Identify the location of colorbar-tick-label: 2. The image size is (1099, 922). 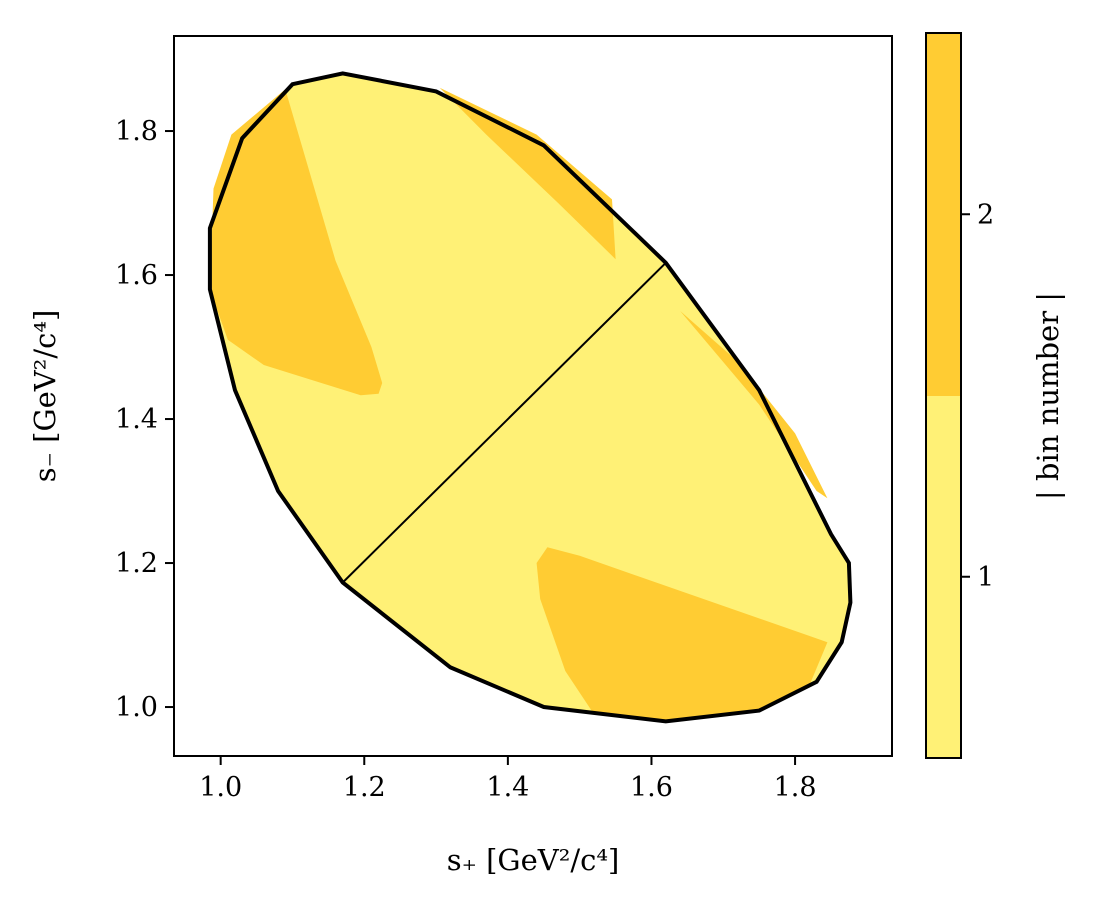
(985, 214).